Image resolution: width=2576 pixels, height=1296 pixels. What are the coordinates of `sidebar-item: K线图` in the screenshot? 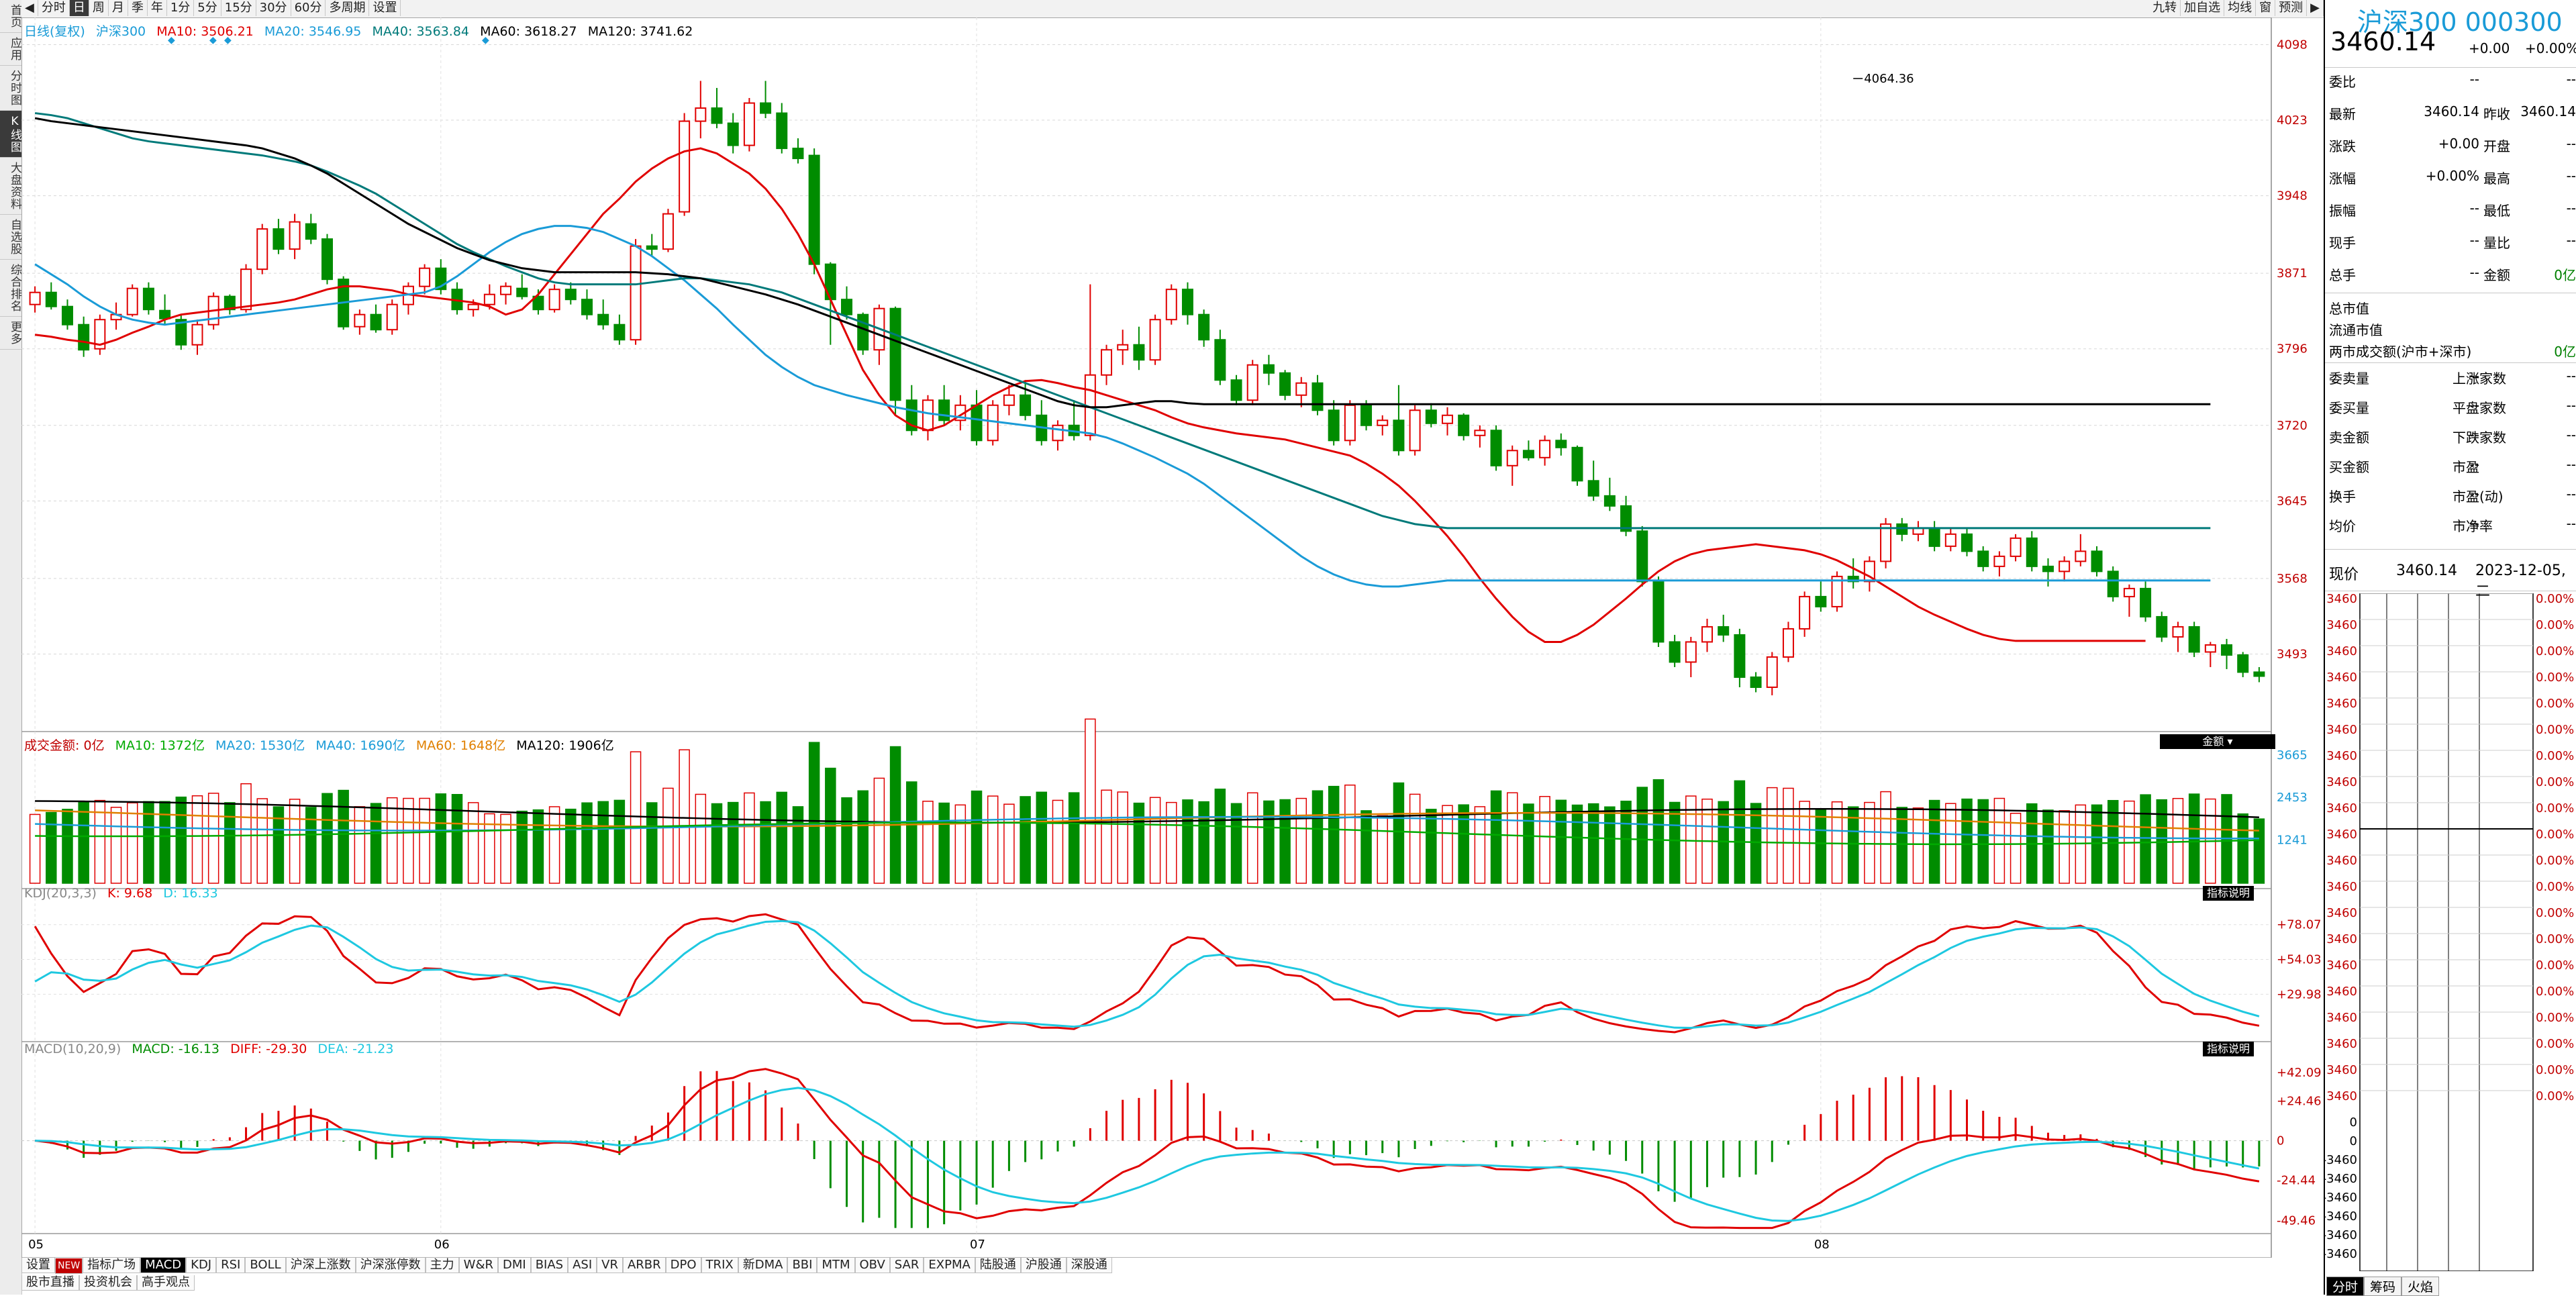 It's located at (10, 134).